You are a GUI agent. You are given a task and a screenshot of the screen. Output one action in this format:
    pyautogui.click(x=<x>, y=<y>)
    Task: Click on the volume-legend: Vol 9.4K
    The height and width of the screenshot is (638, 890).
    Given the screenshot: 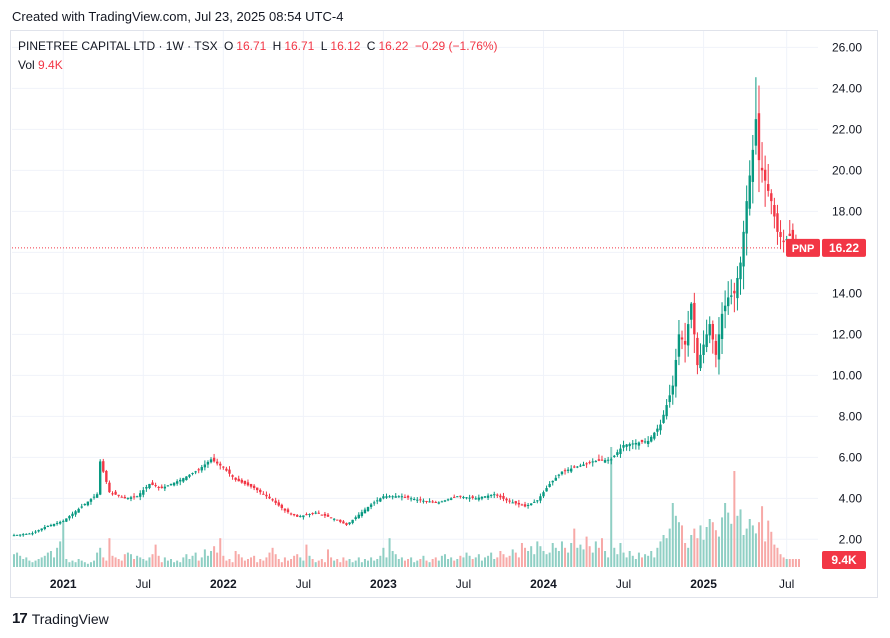 What is the action you would take?
    pyautogui.click(x=40, y=65)
    